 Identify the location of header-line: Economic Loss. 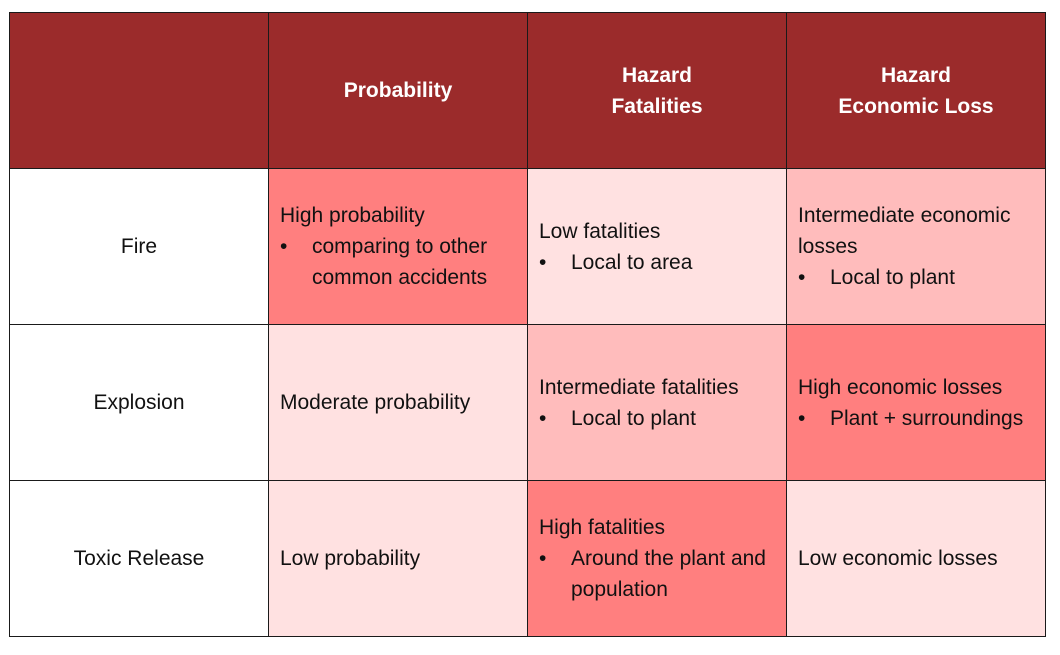
(916, 106).